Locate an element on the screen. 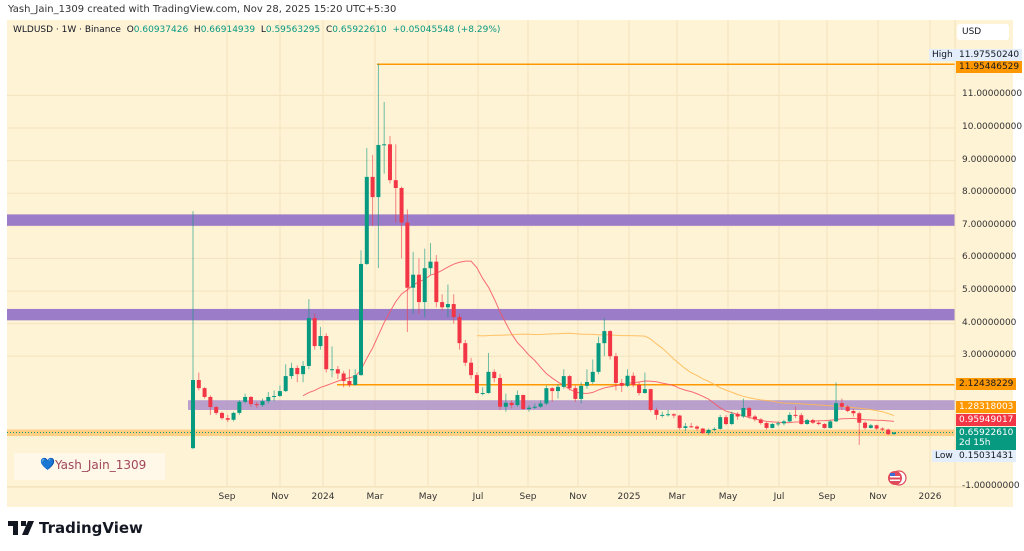 The image size is (1024, 551). open-label: O is located at coordinates (130, 30).